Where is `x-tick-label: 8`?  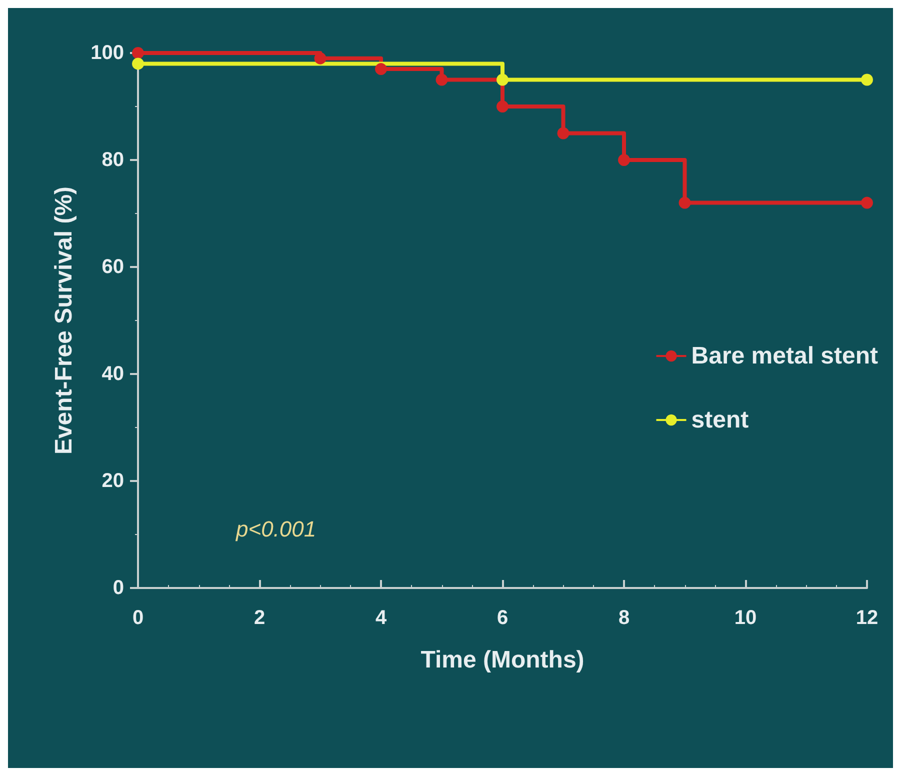 x-tick-label: 8 is located at coordinates (624, 618).